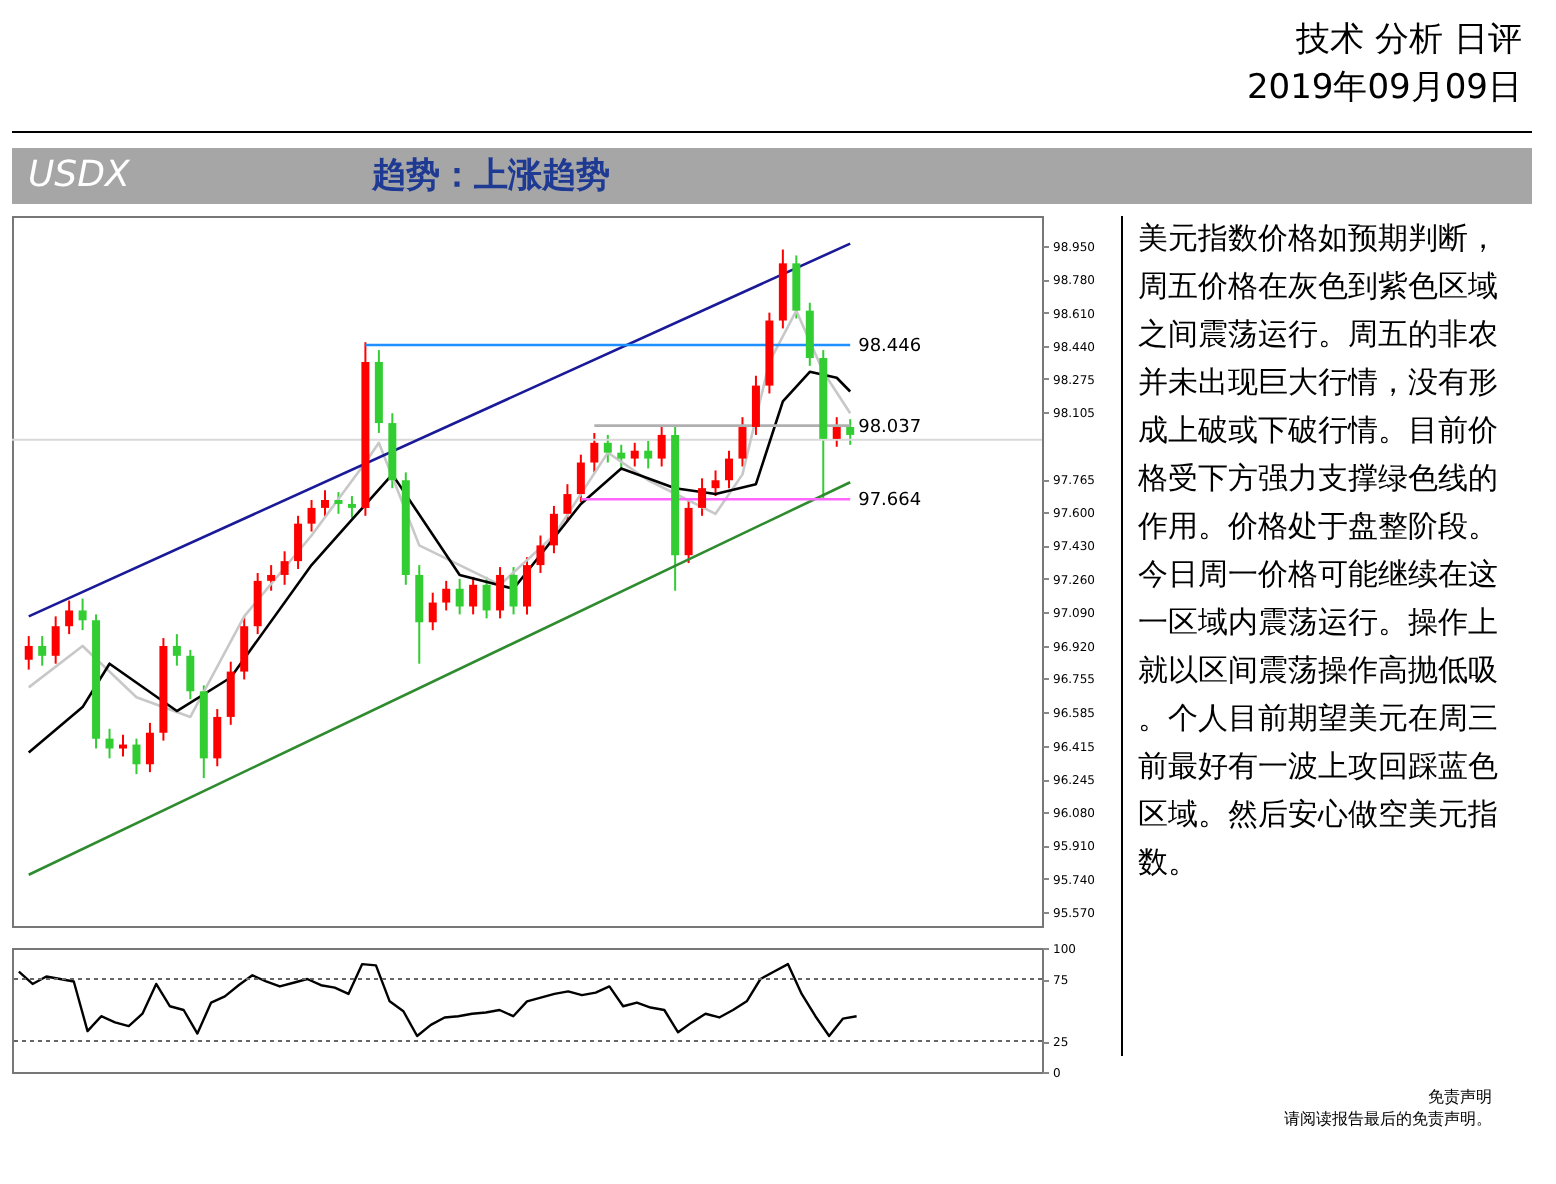  What do you see at coordinates (1384, 88) in the screenshot?
I see `text: 2019年09月09日` at bounding box center [1384, 88].